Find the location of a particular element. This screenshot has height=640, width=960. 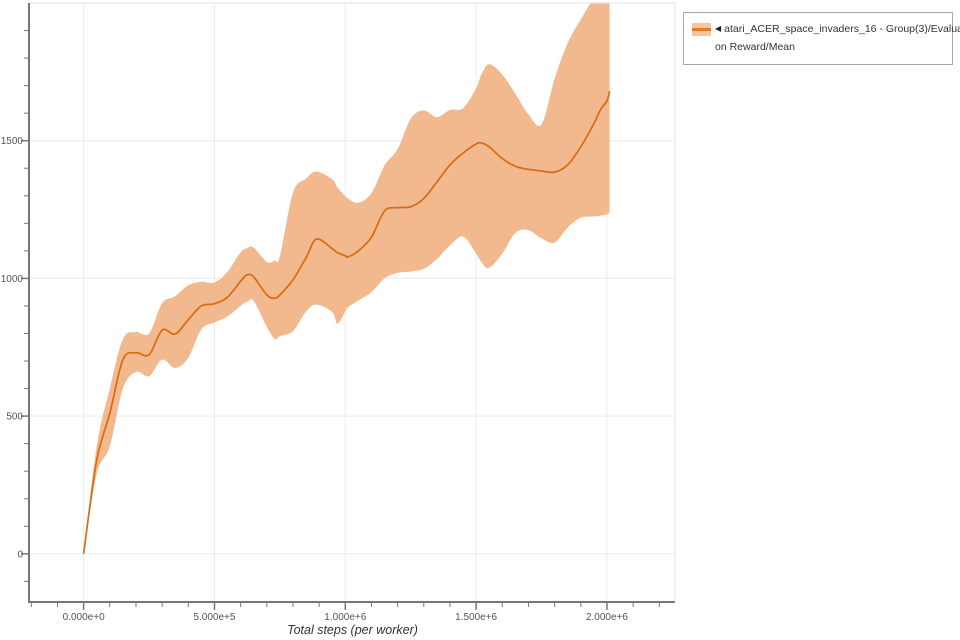

svg-text: 1500 is located at coordinates (12, 141).